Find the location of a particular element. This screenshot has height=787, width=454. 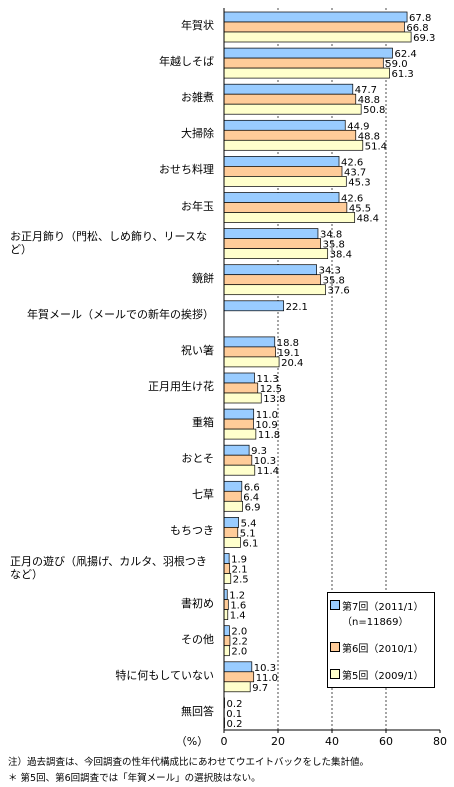

value-label: 6.9 is located at coordinates (253, 507).